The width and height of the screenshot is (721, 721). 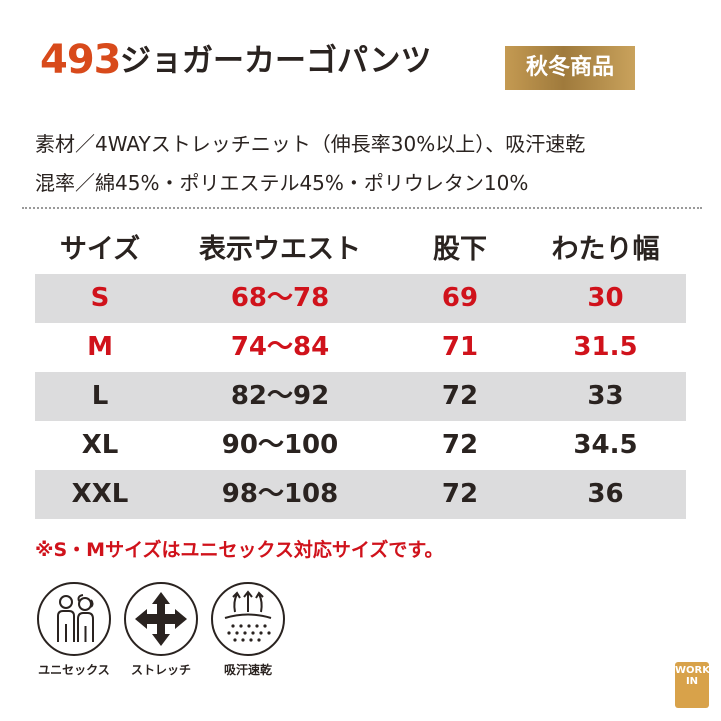 I want to click on sweat-feature: 吸汗速乾, so click(x=254, y=629).